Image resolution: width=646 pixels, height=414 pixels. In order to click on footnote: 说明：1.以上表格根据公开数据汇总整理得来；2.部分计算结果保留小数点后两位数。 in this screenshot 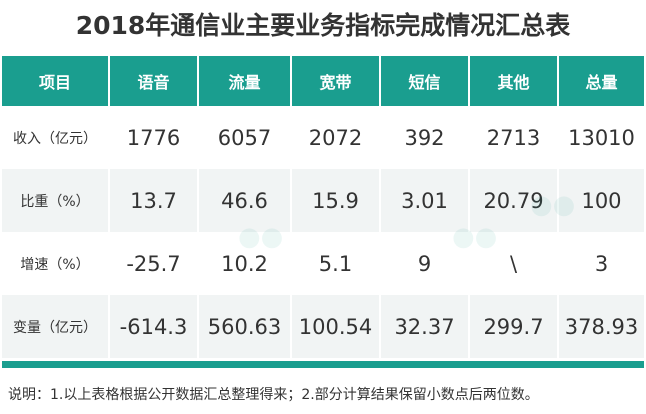, I will do `click(273, 395)`.